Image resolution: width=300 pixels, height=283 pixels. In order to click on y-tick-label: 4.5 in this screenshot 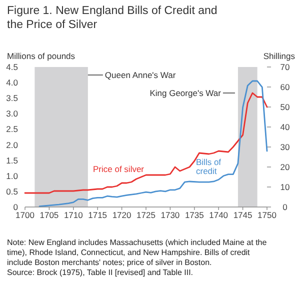, I will do `click(12, 67)`.